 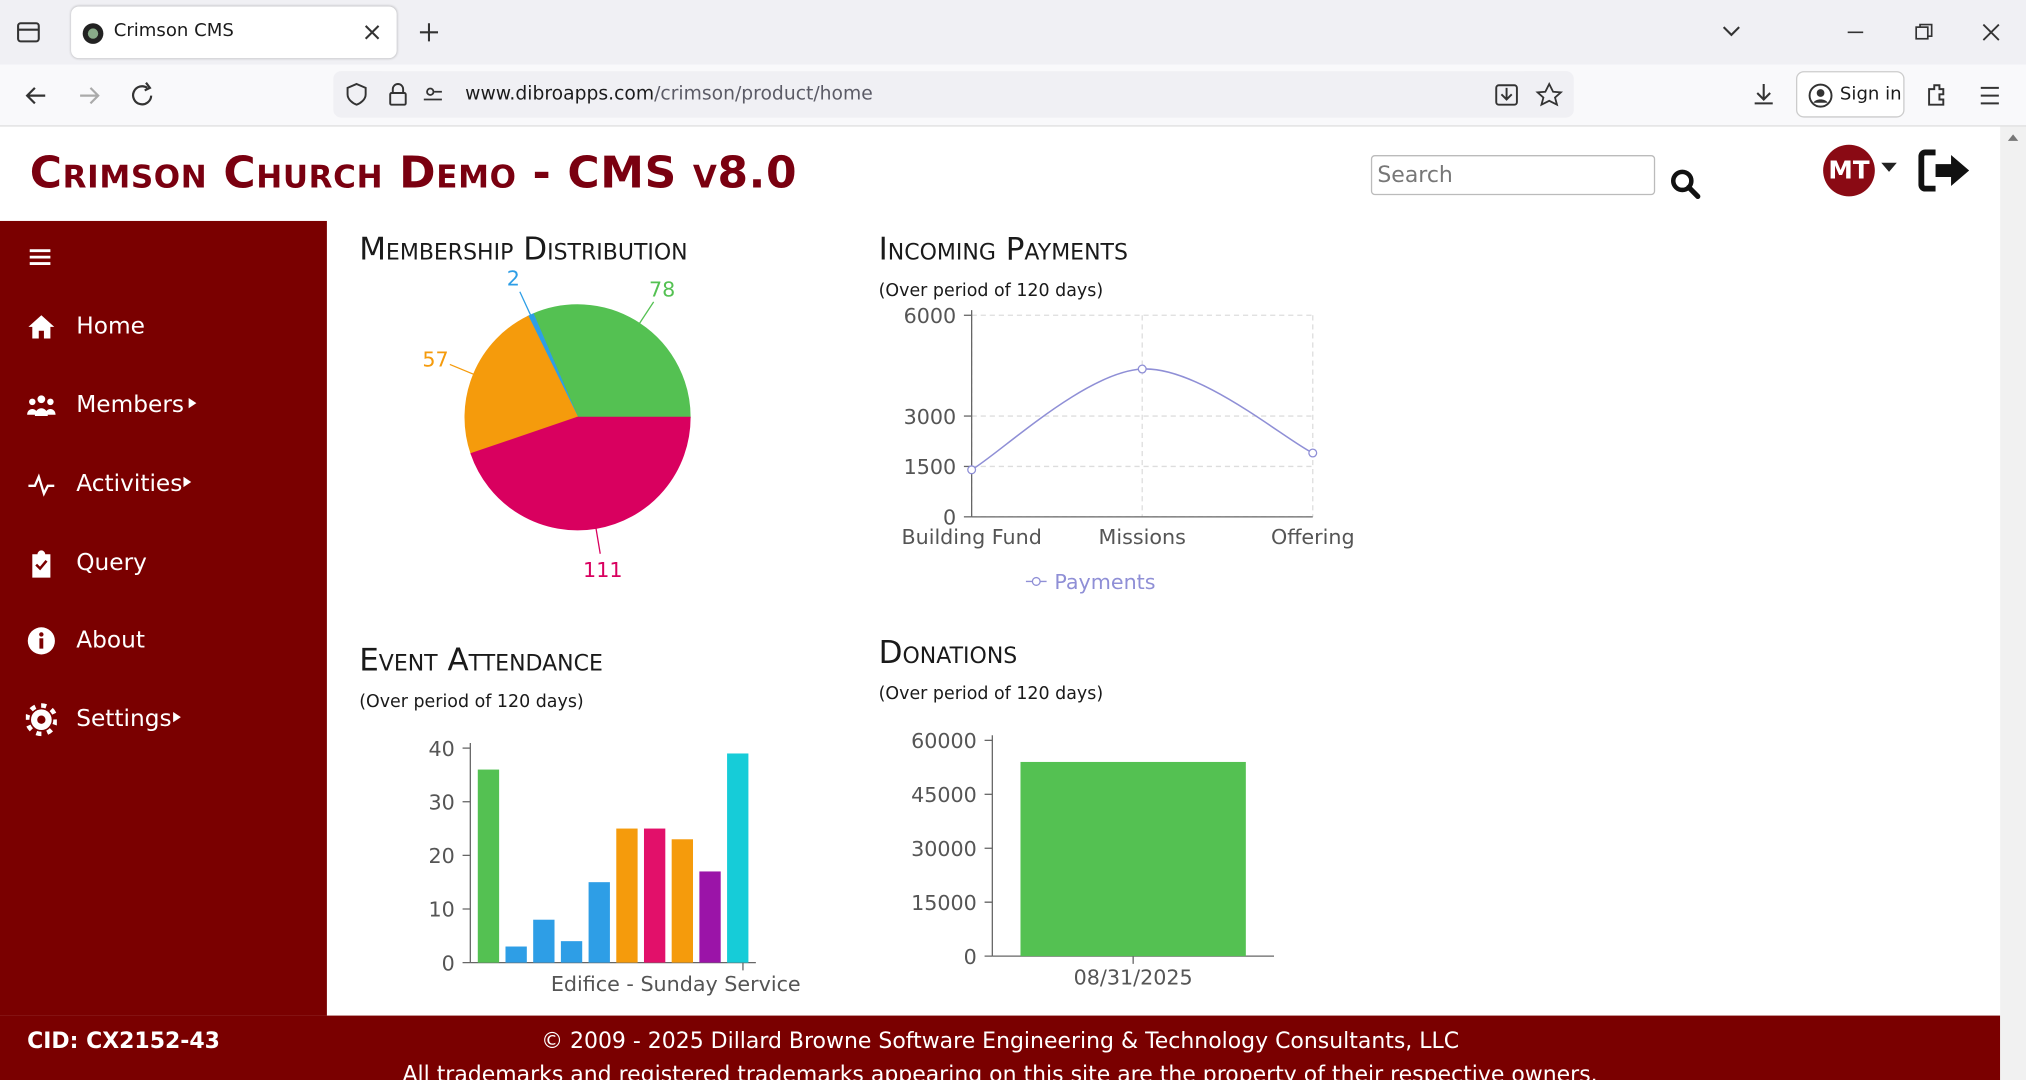 What do you see at coordinates (442, 802) in the screenshot?
I see `y-tick-label: 30` at bounding box center [442, 802].